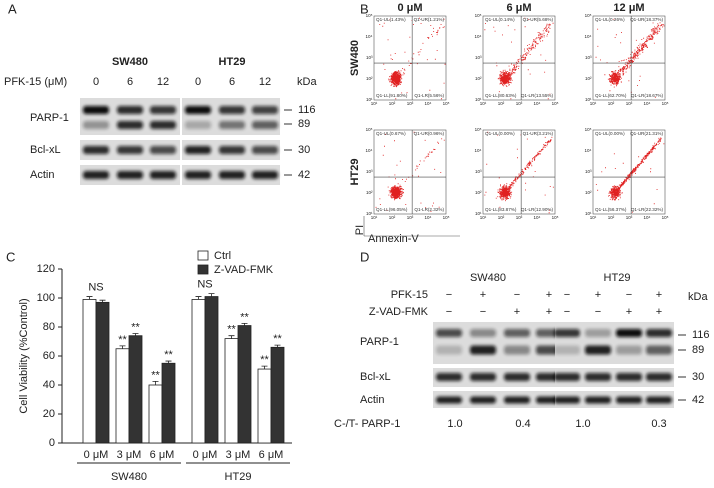  I want to click on ratio-value: 1.0, so click(454, 424).